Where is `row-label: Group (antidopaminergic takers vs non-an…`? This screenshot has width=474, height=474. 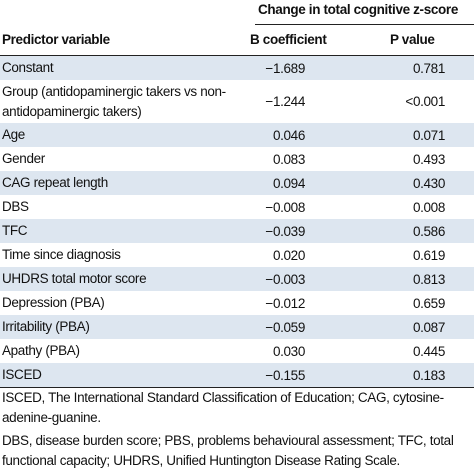 row-label: Group (antidopaminergic takers vs non-an… is located at coordinates (114, 101).